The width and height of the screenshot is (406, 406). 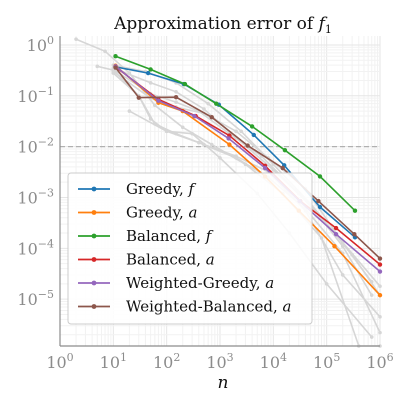 I want to click on x-tick-label: 10⁵, so click(x=326, y=361).